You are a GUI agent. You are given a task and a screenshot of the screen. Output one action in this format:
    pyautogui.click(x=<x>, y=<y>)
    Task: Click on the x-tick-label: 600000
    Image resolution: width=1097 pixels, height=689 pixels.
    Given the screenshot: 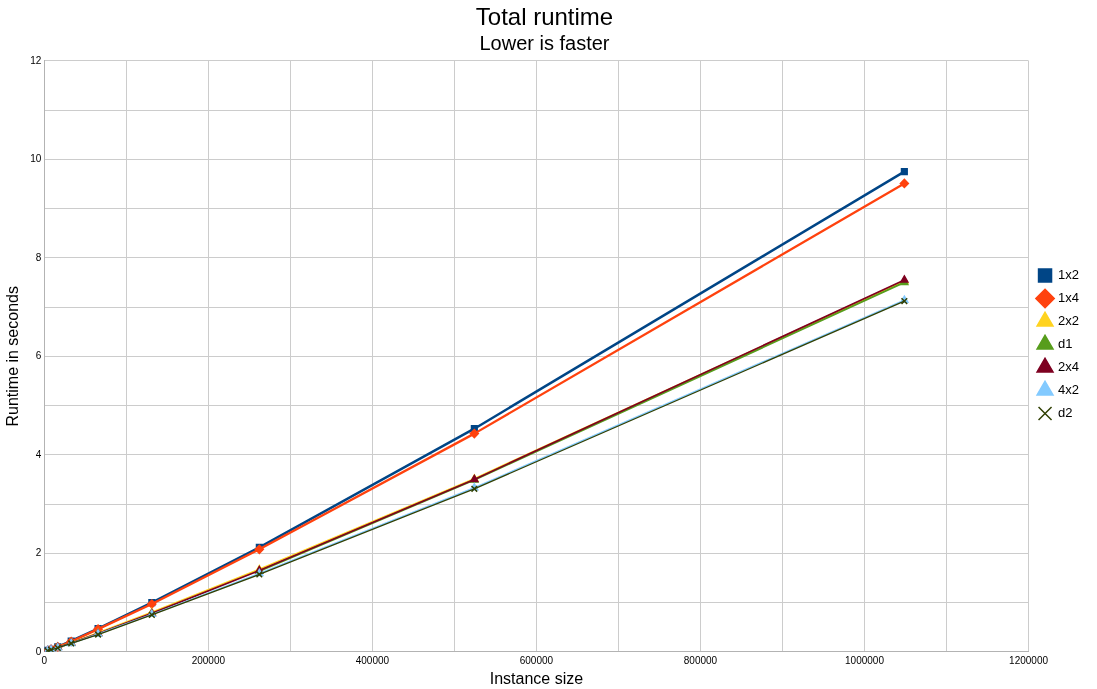 What is the action you would take?
    pyautogui.click(x=536, y=660)
    